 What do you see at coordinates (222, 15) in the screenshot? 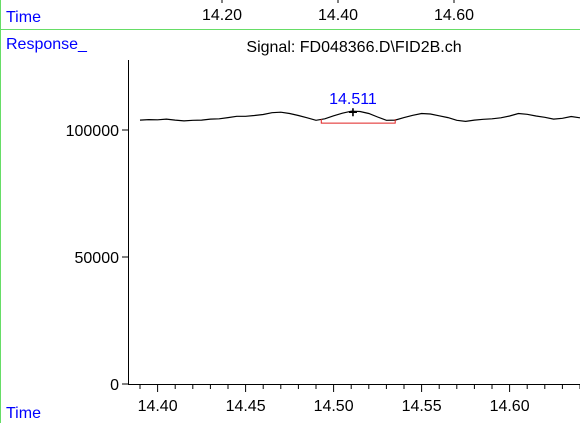
I see `top-axis-tick-label: 14.20` at bounding box center [222, 15].